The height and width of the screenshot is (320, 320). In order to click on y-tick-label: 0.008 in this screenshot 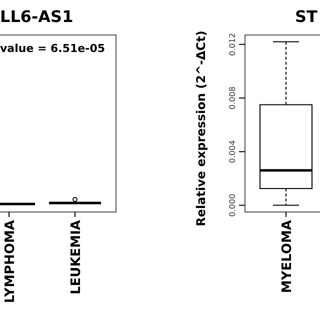, I will do `click(232, 98)`.